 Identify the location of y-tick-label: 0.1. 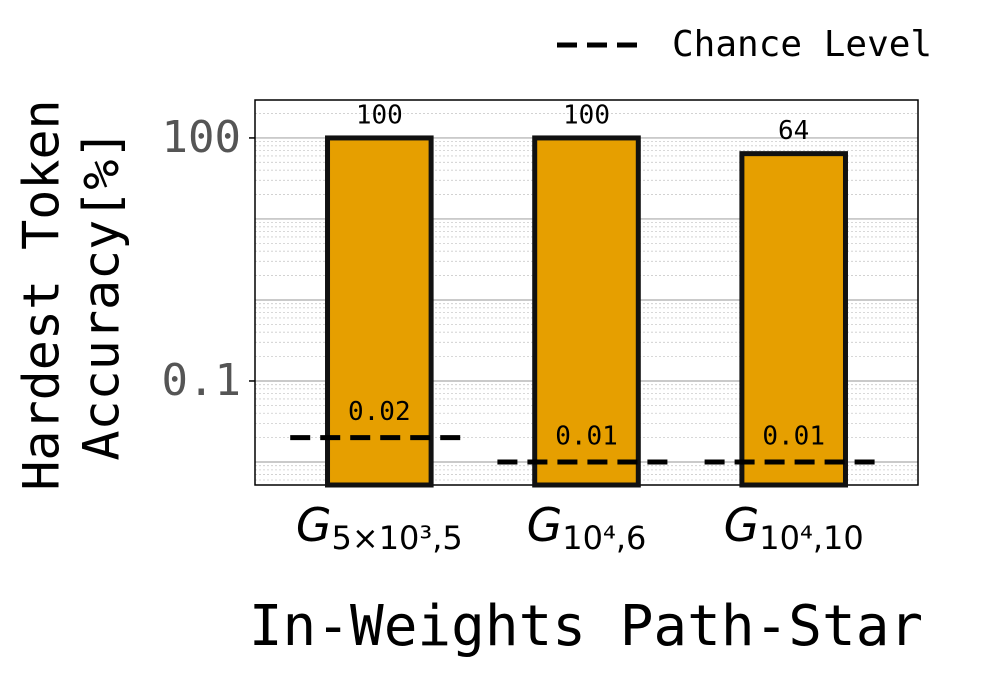
(201, 380).